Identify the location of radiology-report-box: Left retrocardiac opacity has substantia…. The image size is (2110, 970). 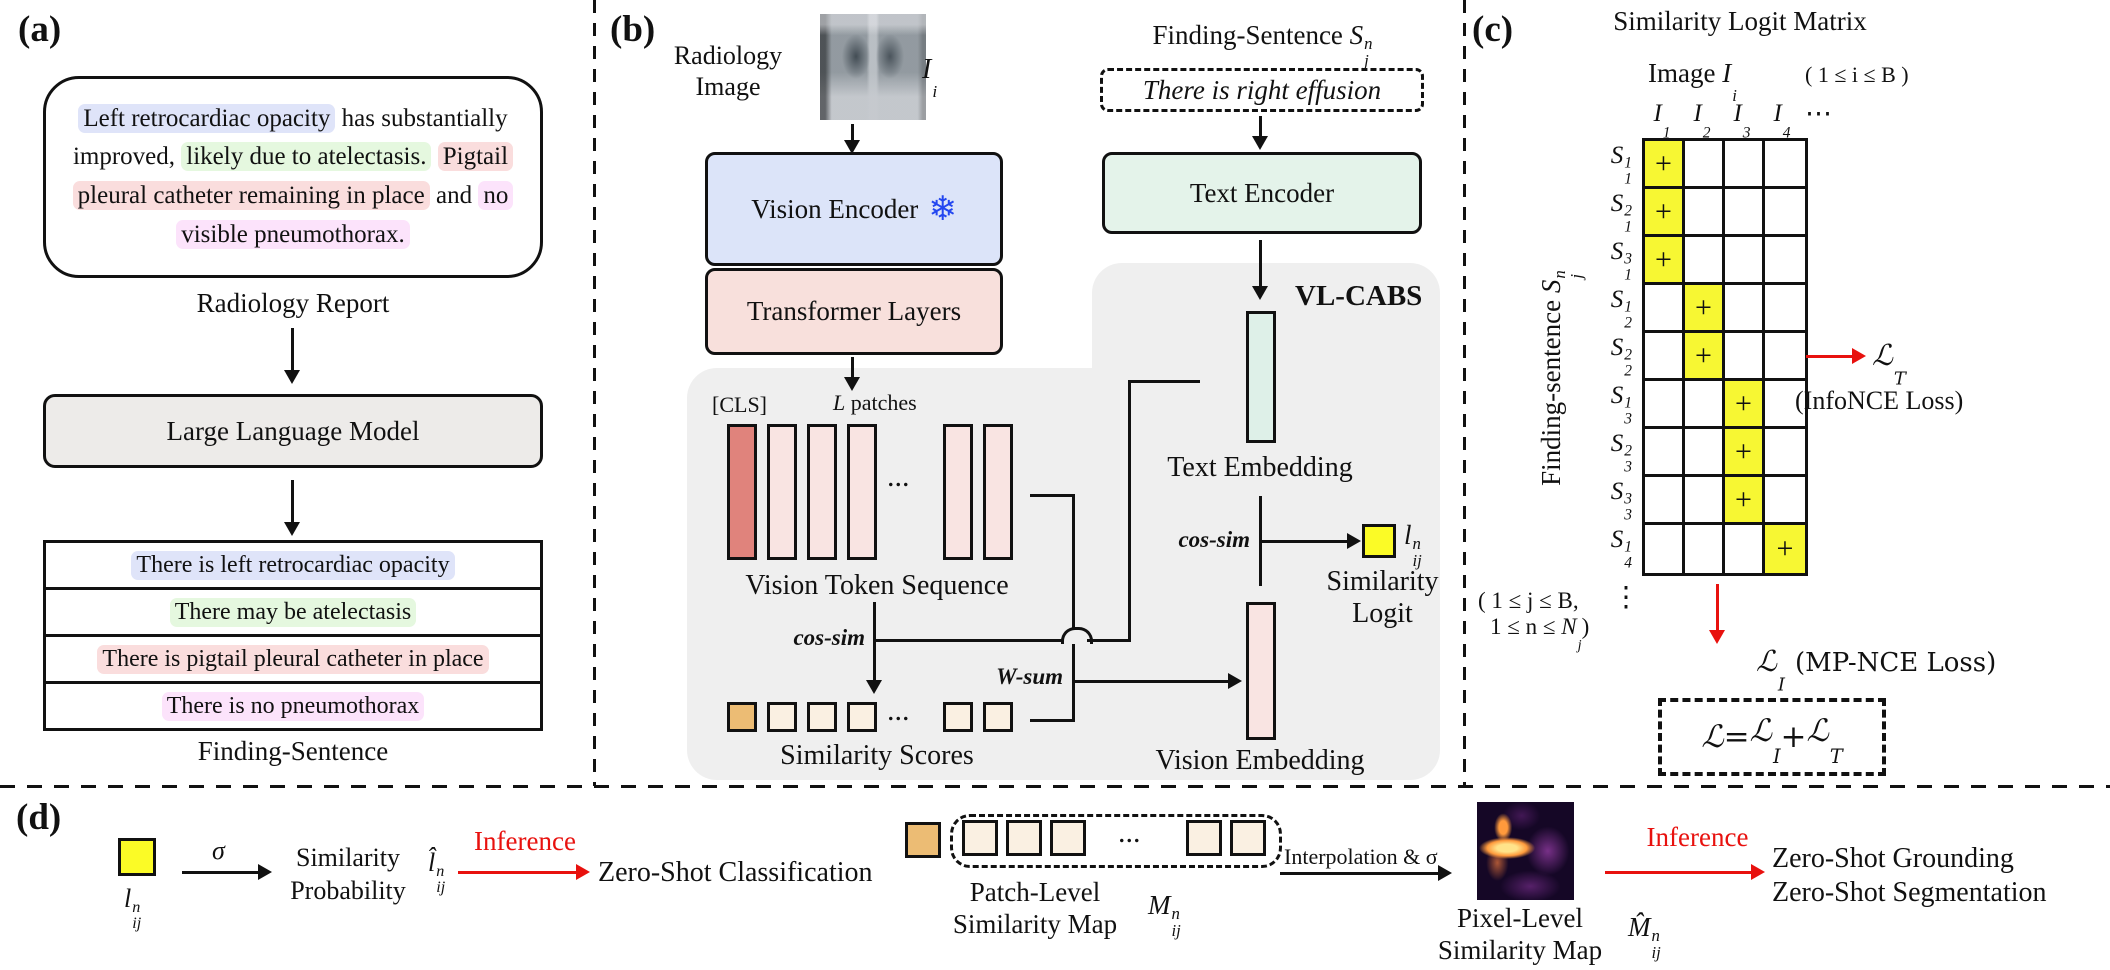
(293, 177).